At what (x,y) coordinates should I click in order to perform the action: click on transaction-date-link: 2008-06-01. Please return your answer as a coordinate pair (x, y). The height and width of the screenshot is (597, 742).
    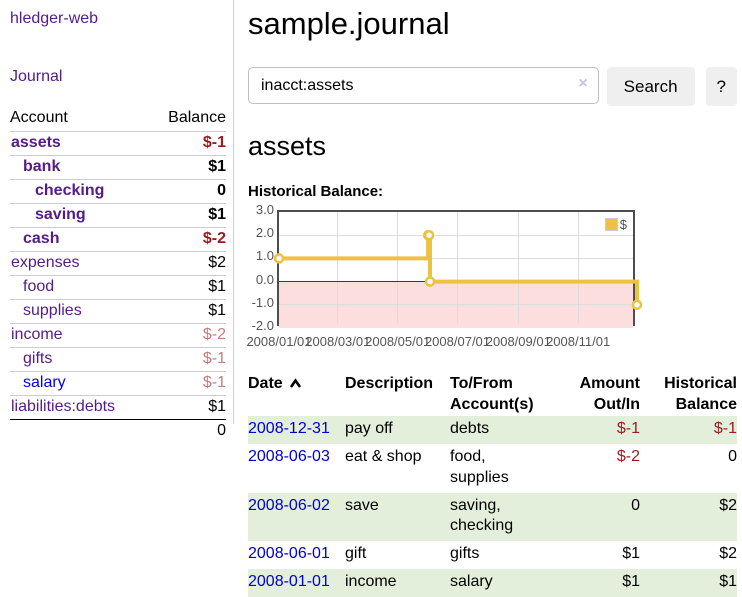
    Looking at the image, I should click on (289, 554).